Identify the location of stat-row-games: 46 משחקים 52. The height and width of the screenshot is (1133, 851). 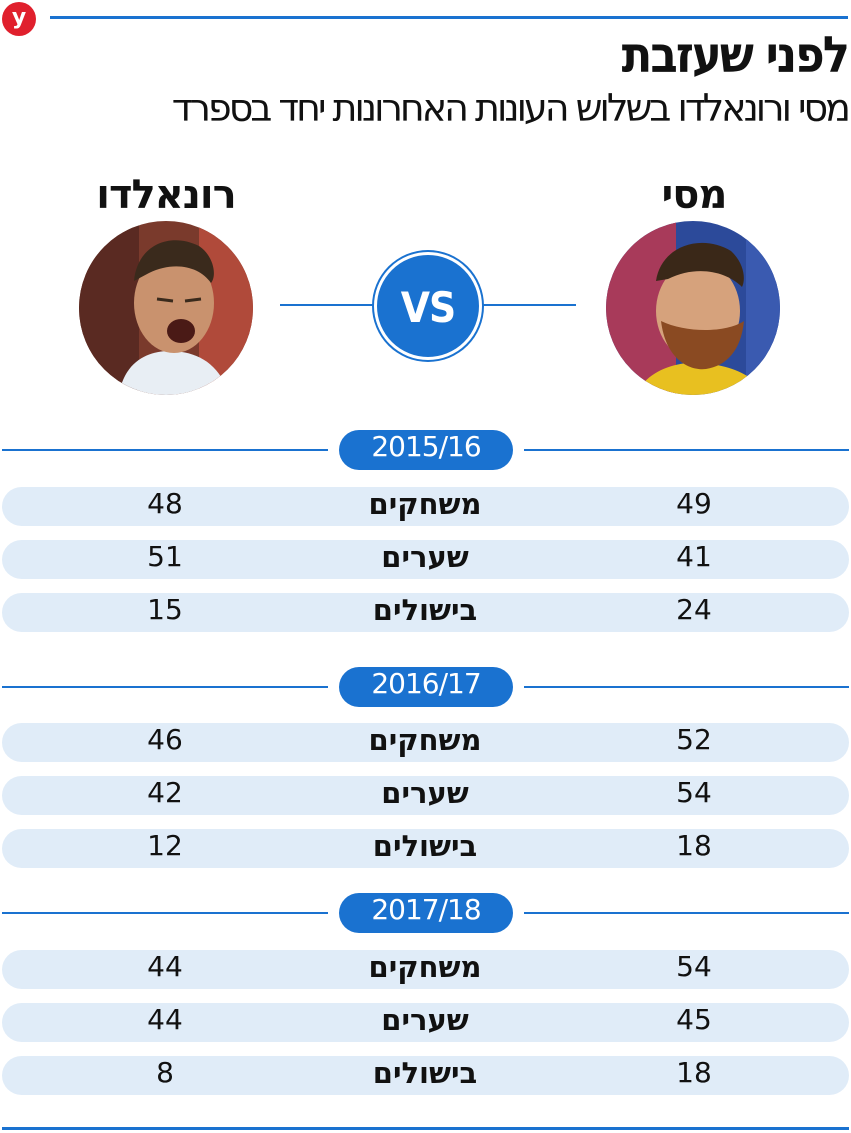
(425, 742).